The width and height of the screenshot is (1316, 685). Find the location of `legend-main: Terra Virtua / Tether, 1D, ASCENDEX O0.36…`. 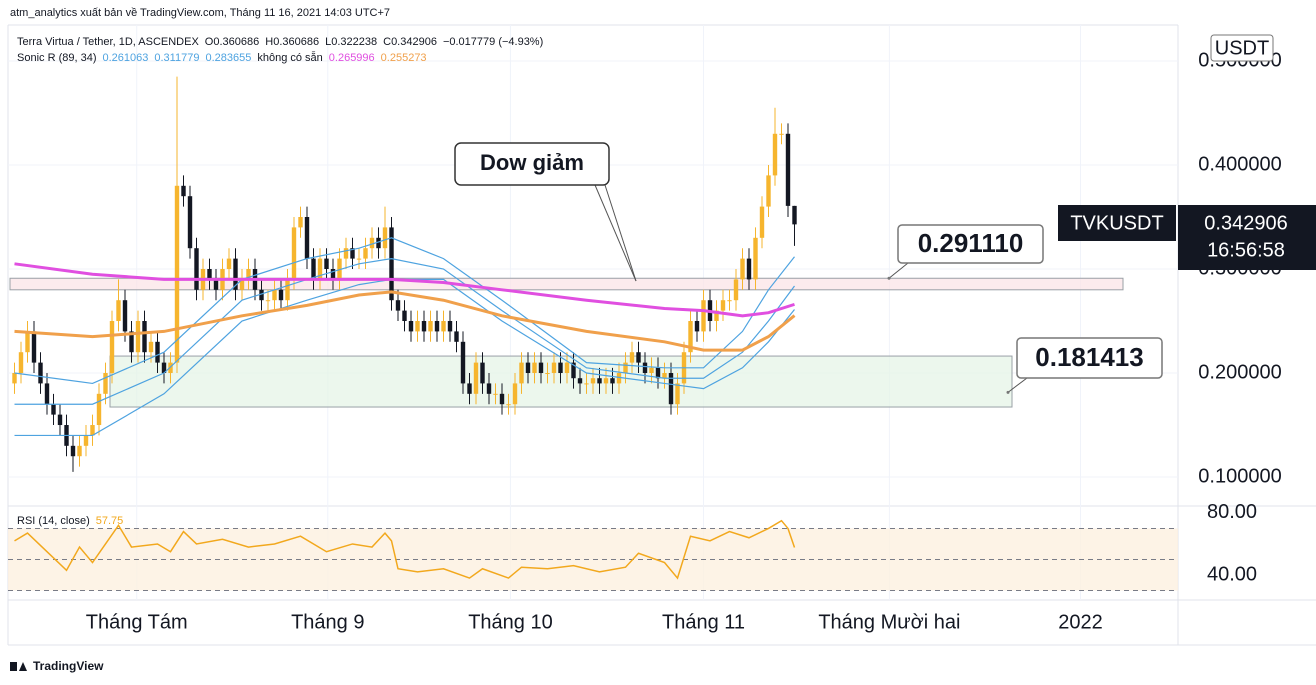

legend-main: Terra Virtua / Tether, 1D, ASCENDEX O0.36… is located at coordinates (280, 42).